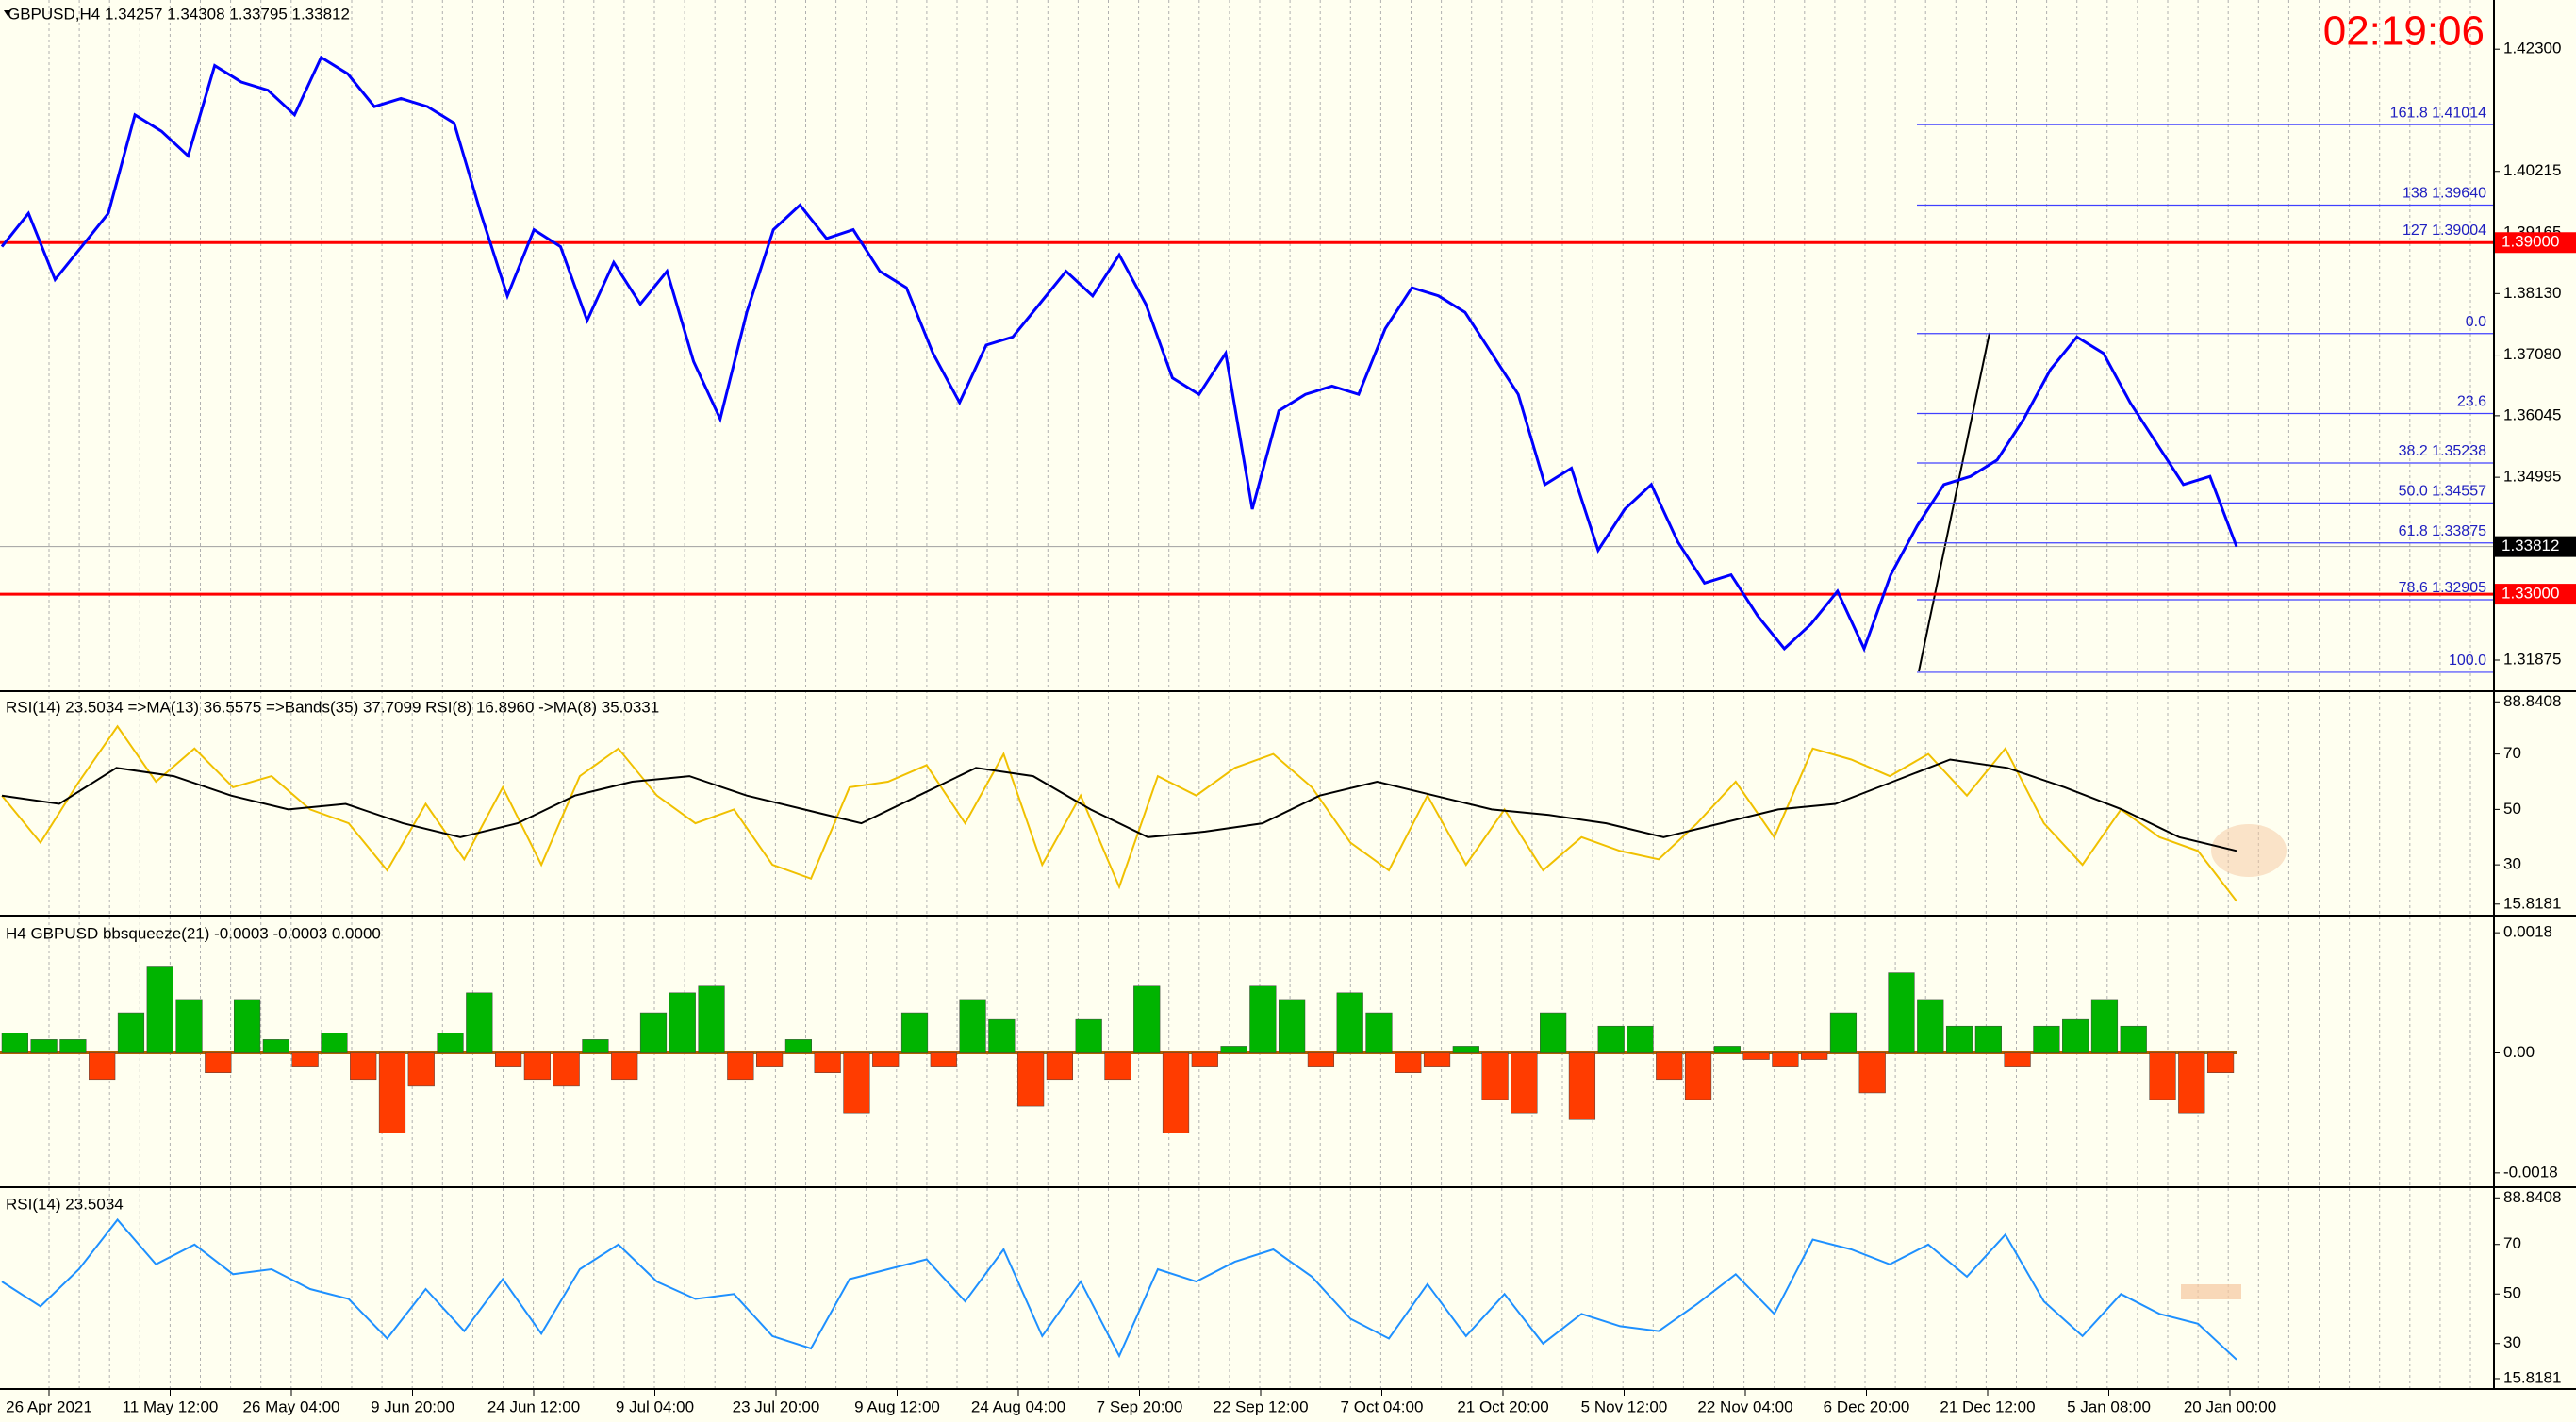 This screenshot has height=1422, width=2576. Describe the element at coordinates (2443, 451) in the screenshot. I see `fib-label: 38.2 1.35238` at that location.